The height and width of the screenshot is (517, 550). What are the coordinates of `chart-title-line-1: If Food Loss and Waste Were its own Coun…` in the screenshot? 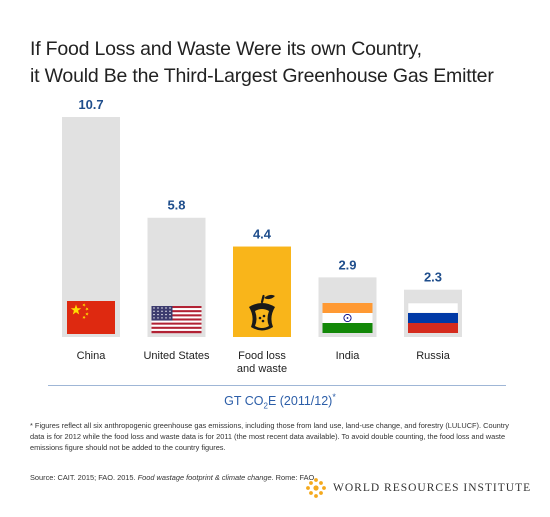 It's located at (226, 49).